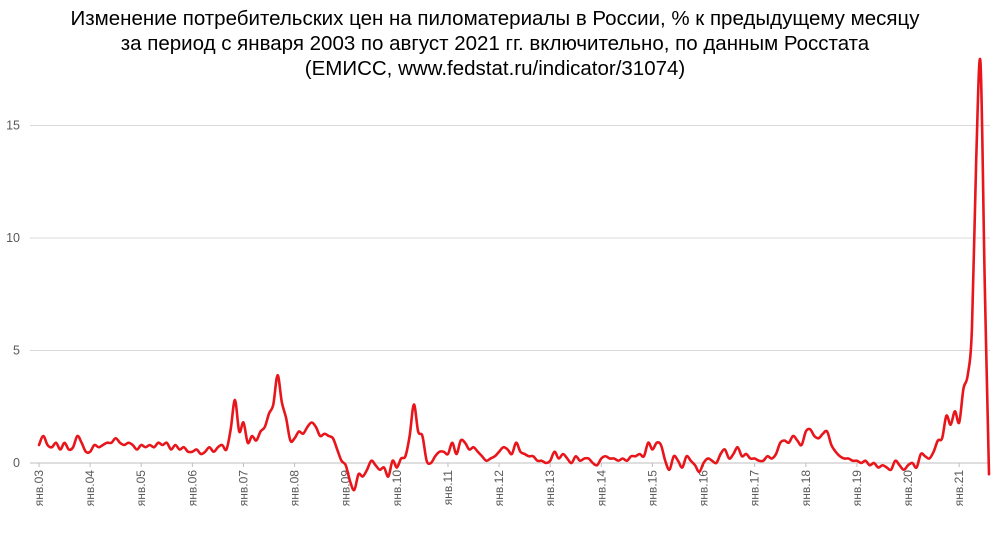 The width and height of the screenshot is (1000, 545). Describe the element at coordinates (601, 488) in the screenshot. I see `x-tick-label: янв.14` at that location.